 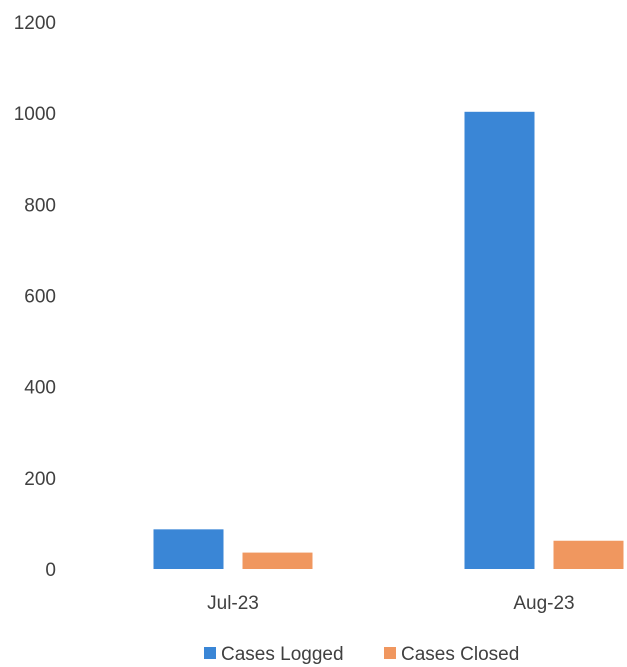 What do you see at coordinates (361, 654) in the screenshot?
I see `legend: Cases Logged Cases Closed` at bounding box center [361, 654].